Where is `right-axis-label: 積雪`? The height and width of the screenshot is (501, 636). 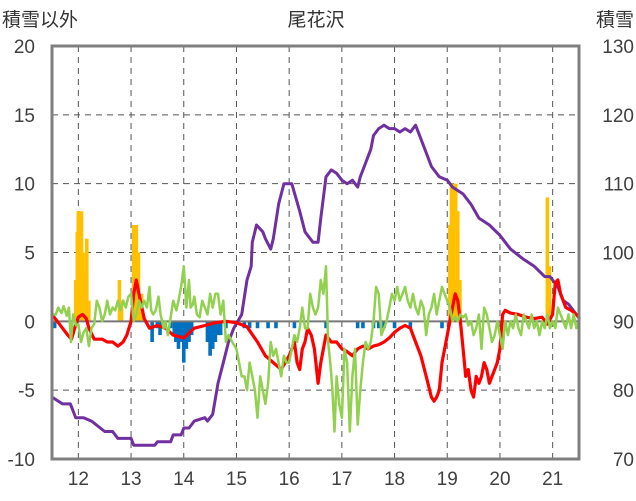
right-axis-label: 積雪 is located at coordinates (615, 20).